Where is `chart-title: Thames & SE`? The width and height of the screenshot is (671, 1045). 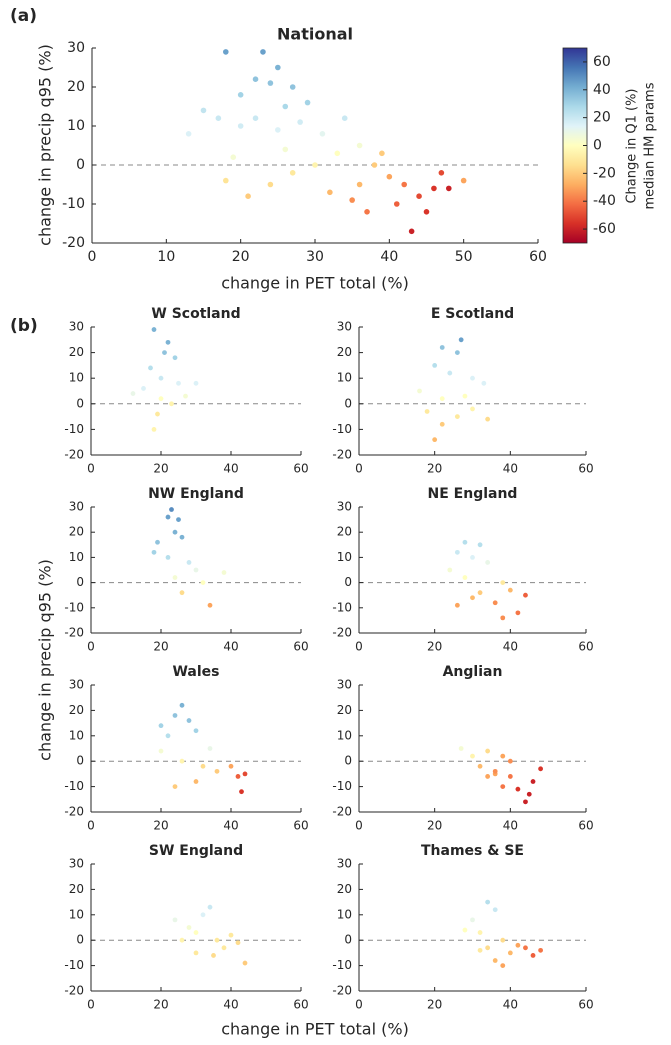 chart-title: Thames & SE is located at coordinates (472, 851).